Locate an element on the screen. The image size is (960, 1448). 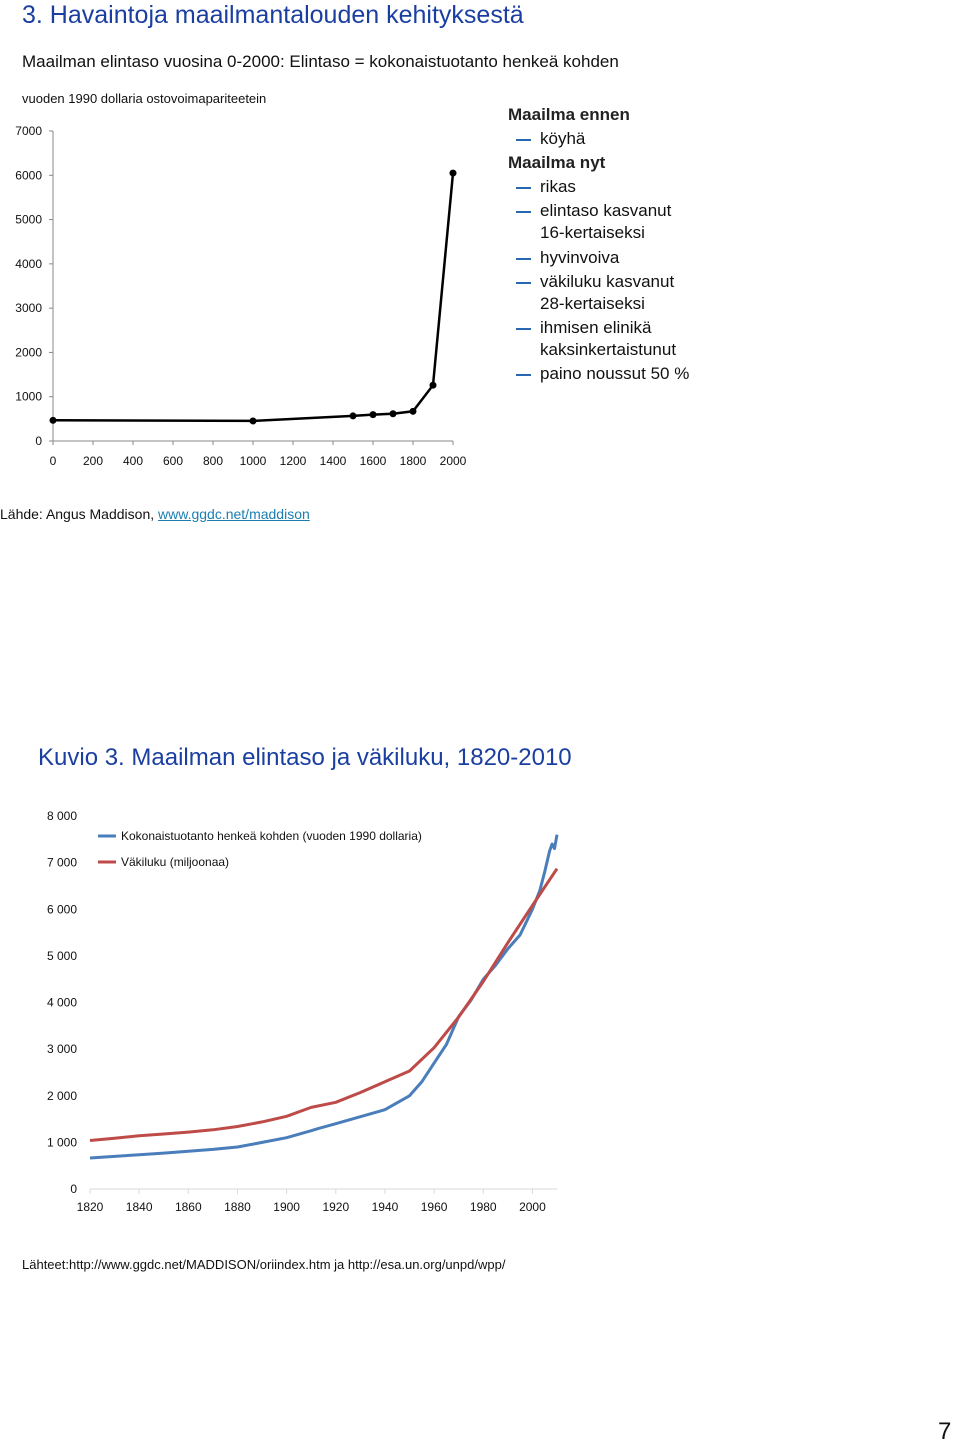
y-tick-label: 4000 is located at coordinates (28, 264).